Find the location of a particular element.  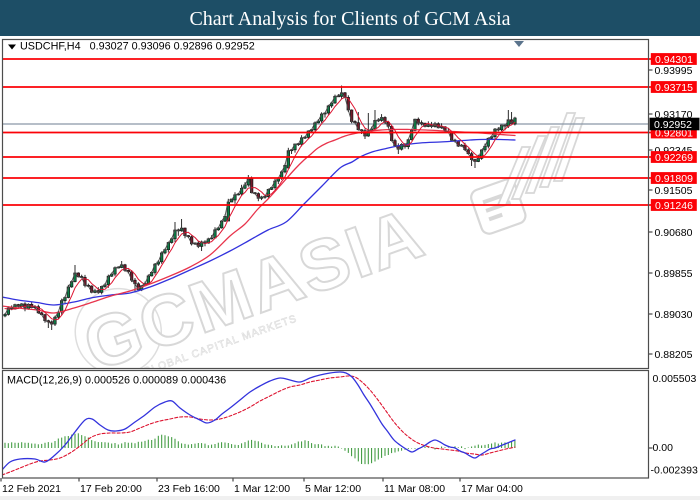

svg-text: 0.90680 is located at coordinates (674, 233).